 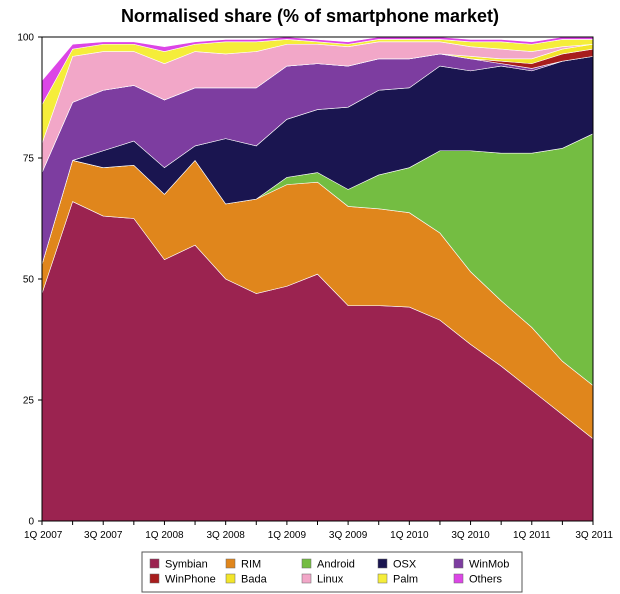 I want to click on legend-label-winphone: WinPhone, so click(x=190, y=580).